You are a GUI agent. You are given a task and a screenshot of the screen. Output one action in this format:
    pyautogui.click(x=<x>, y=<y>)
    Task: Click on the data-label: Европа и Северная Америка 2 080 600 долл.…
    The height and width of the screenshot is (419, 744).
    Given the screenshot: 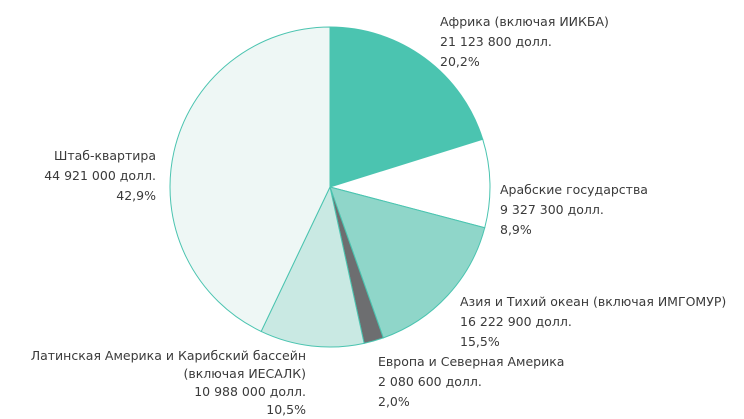 What is the action you would take?
    pyautogui.click(x=471, y=382)
    